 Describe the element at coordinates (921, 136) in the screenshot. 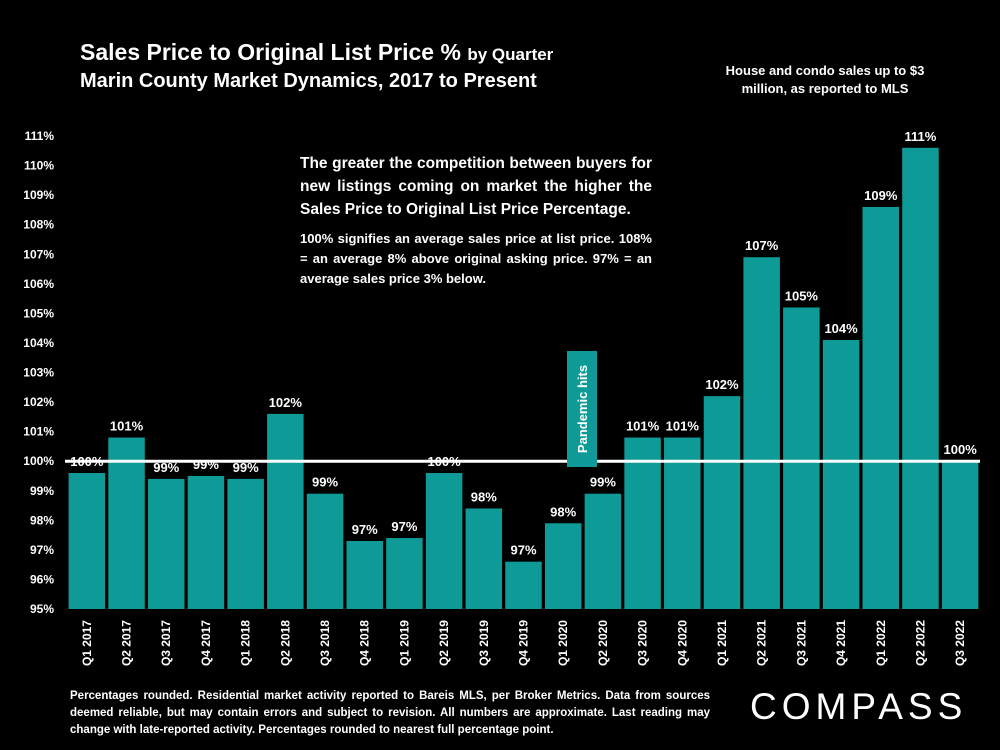

I see `data-label-q2-2022: 111%` at that location.